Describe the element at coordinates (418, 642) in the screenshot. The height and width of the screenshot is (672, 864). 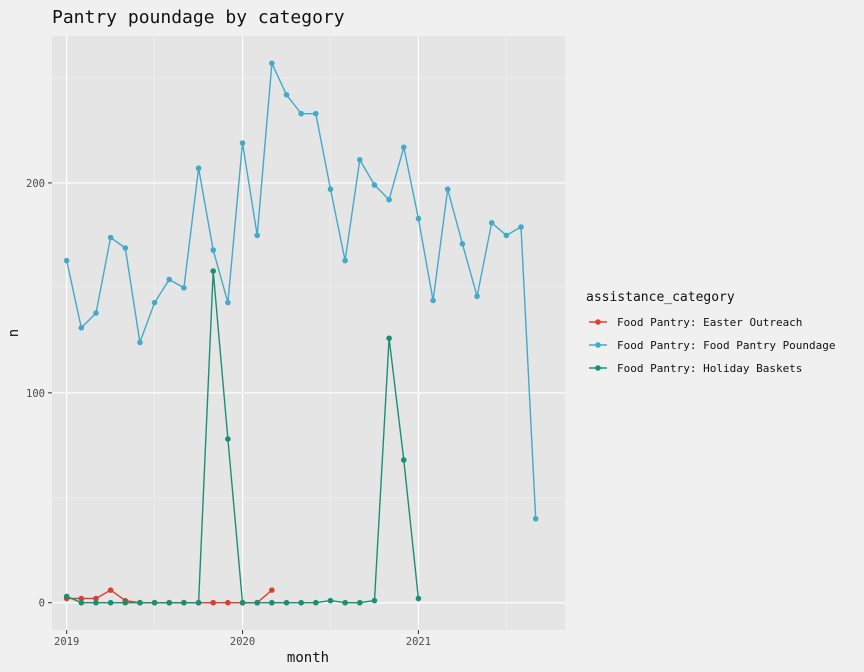
I see `x-tick-label: 2021` at that location.